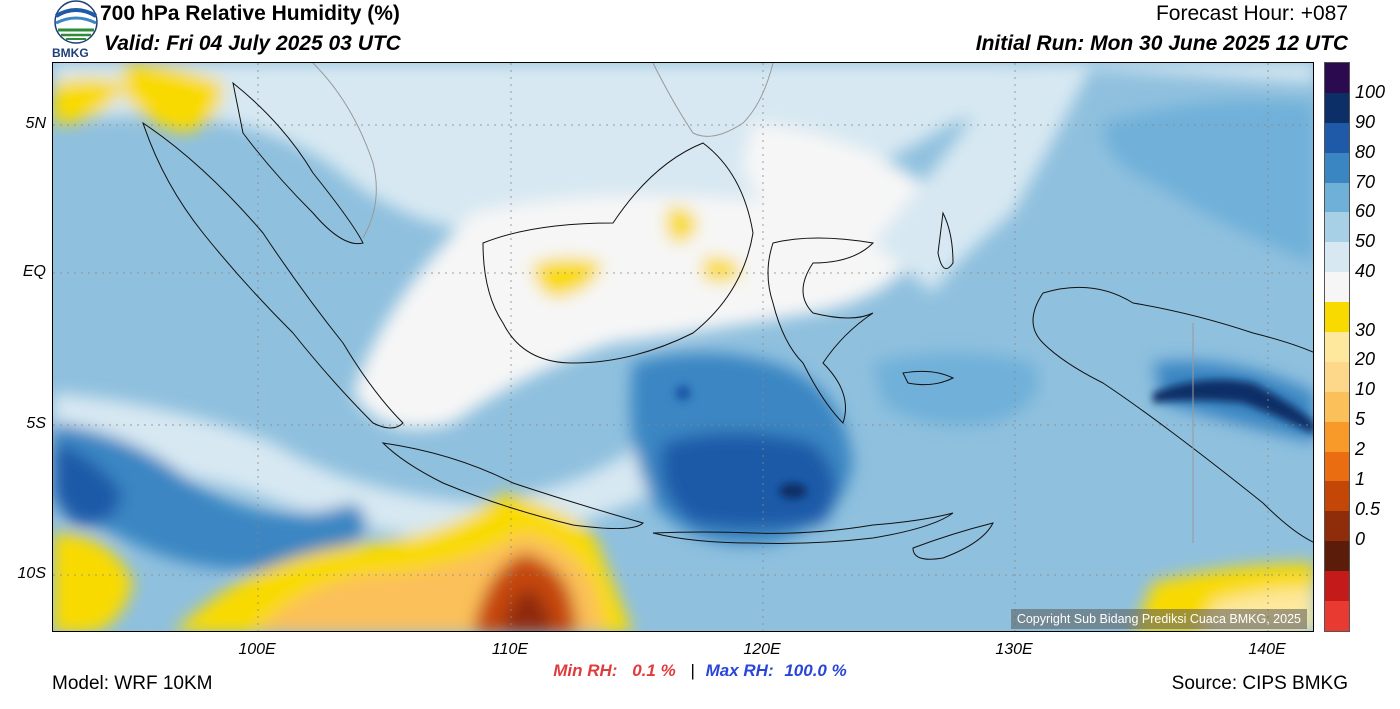 Image resolution: width=1400 pixels, height=709 pixels. Describe the element at coordinates (585, 670) in the screenshot. I see `min-rh-label: Min RH:` at that location.